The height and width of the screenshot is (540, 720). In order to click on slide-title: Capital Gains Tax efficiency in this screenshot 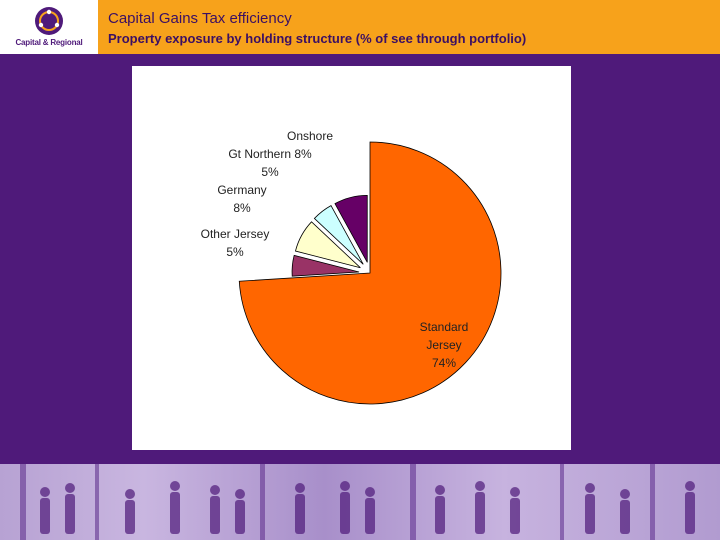, I will do `click(200, 18)`.